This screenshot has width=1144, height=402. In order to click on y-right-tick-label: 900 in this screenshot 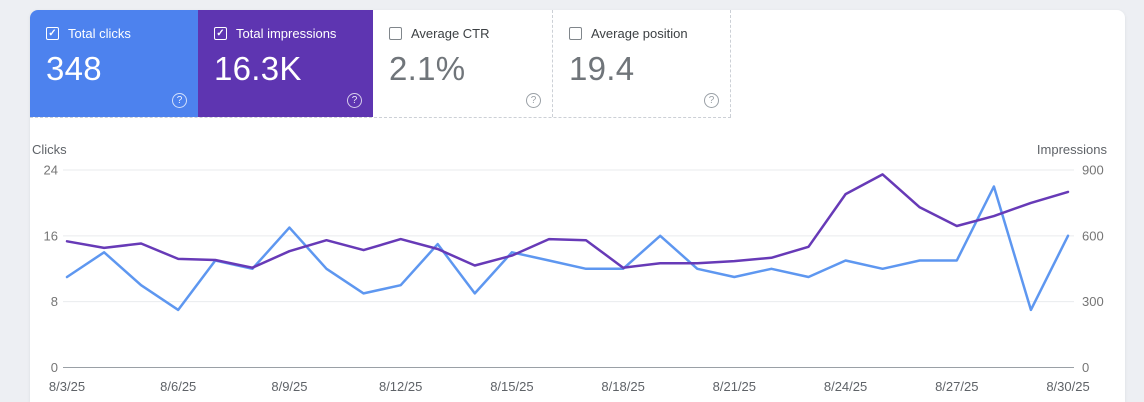, I will do `click(1093, 170)`.